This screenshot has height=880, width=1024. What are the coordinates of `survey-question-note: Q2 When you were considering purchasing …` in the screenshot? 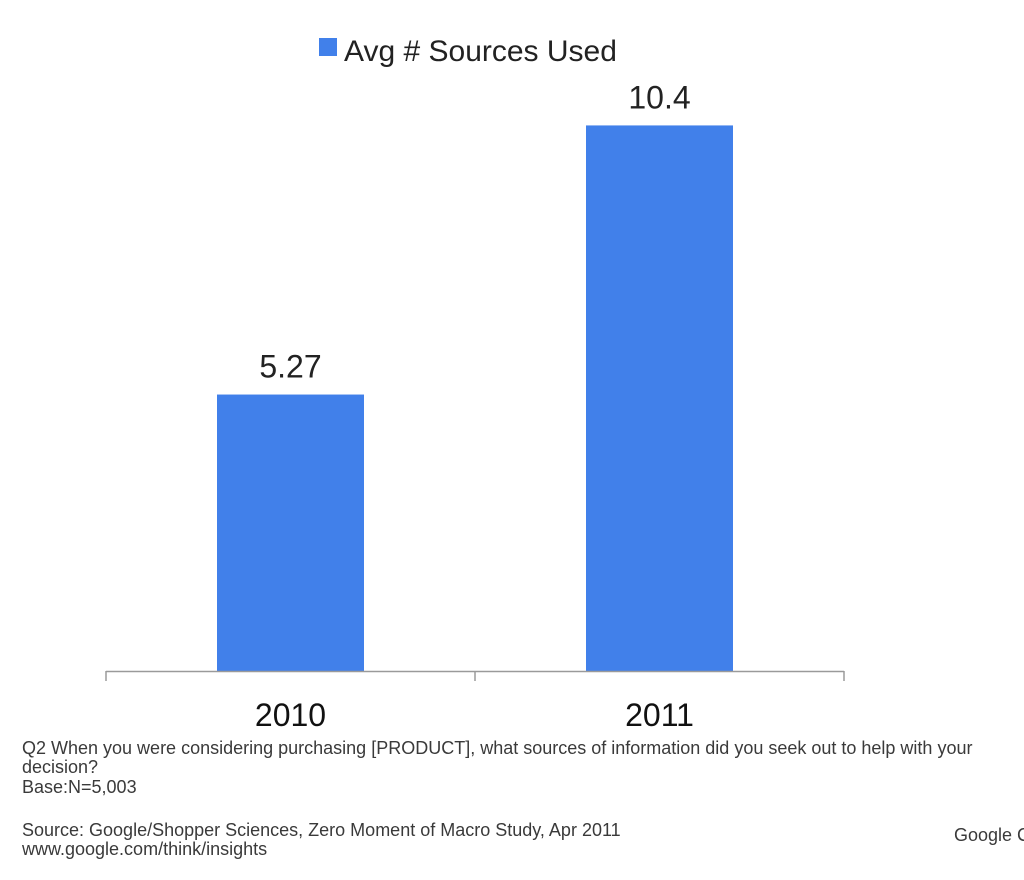 It's located at (497, 757).